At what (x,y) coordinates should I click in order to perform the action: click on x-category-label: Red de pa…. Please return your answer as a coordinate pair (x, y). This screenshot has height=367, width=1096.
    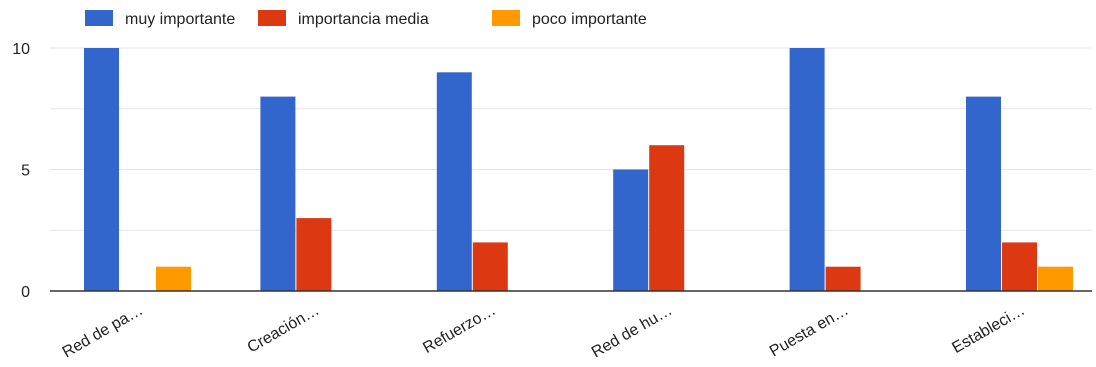
    Looking at the image, I should click on (103, 332).